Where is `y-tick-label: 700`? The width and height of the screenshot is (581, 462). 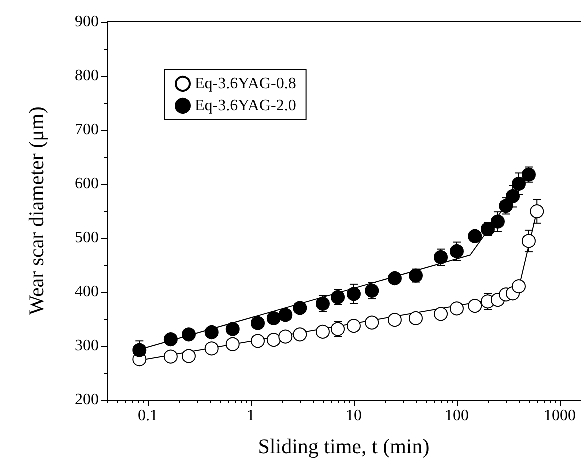 y-tick-label: 700 is located at coordinates (87, 130).